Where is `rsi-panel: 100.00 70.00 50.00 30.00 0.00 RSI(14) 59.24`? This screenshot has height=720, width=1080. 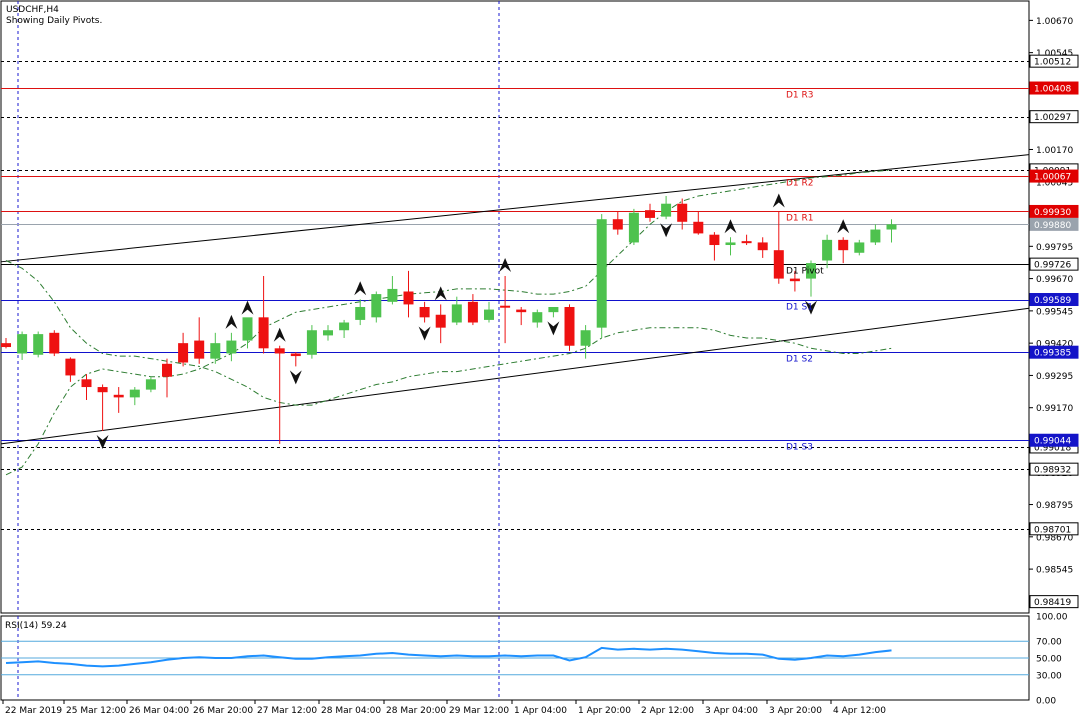 rsi-panel: 100.00 70.00 50.00 30.00 0.00 RSI(14) 59.24 is located at coordinates (534, 660).